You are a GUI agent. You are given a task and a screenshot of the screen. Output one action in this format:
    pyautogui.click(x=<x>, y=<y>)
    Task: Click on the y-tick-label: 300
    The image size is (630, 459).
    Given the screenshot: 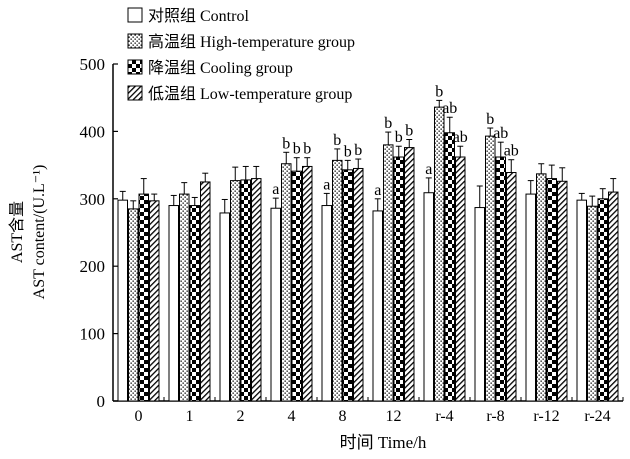 What is the action you would take?
    pyautogui.click(x=93, y=199)
    